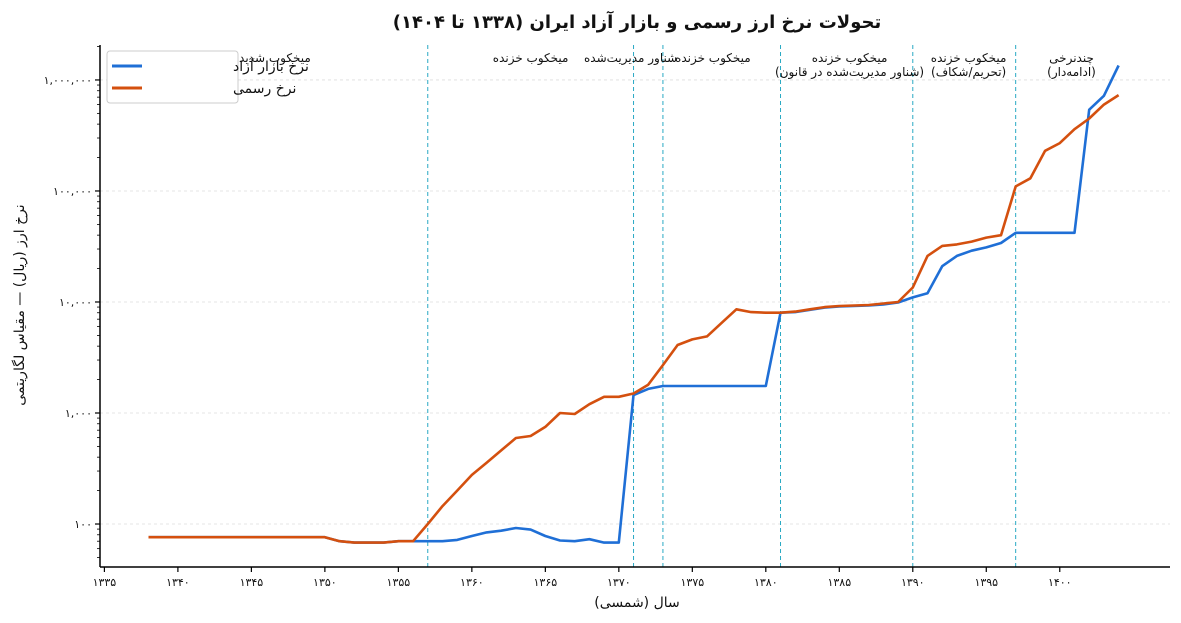 The width and height of the screenshot is (1181, 623). Describe the element at coordinates (275, 58) in the screenshot. I see `regime-annotation: میخکوب شدید` at that location.